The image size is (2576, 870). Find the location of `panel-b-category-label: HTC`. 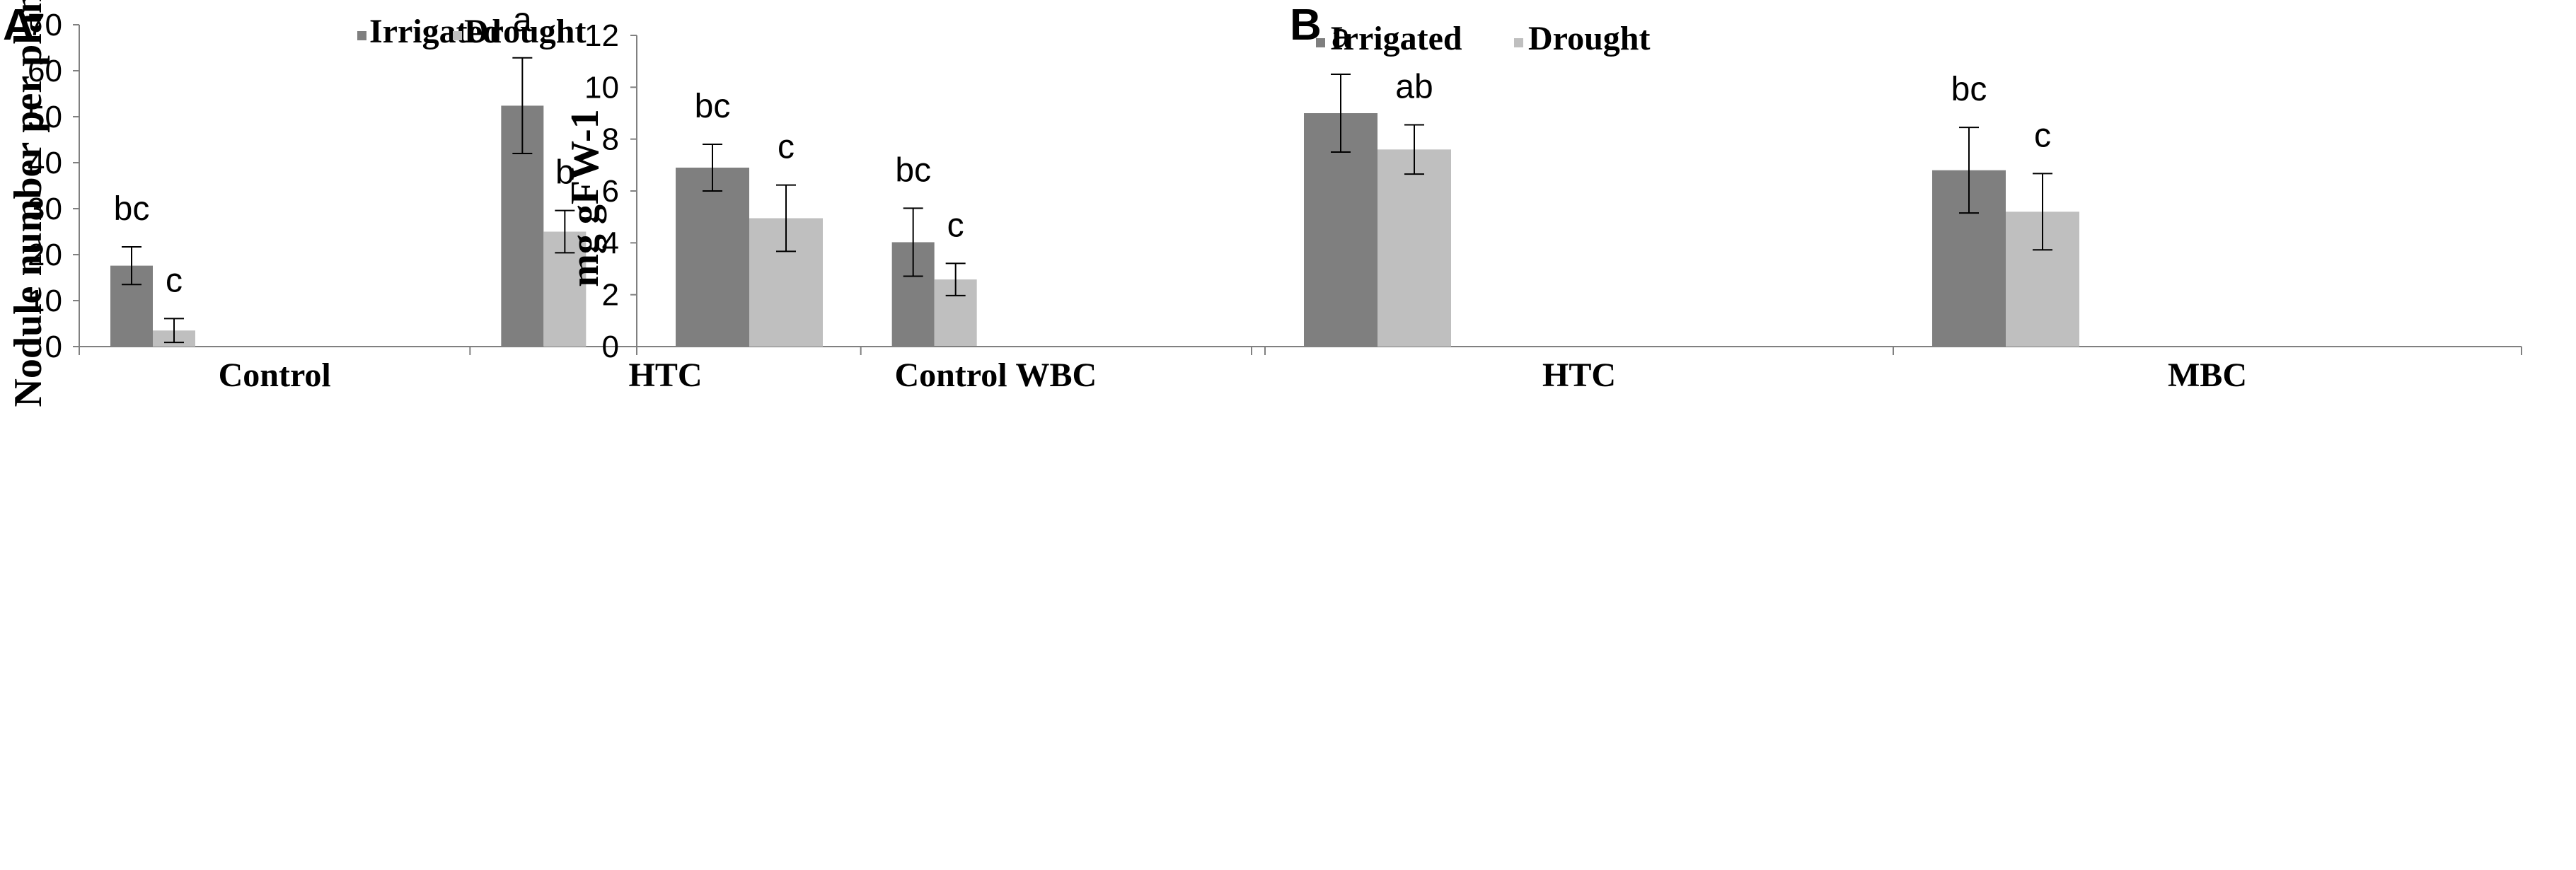

panel-b-category-label: HTC is located at coordinates (1579, 375).